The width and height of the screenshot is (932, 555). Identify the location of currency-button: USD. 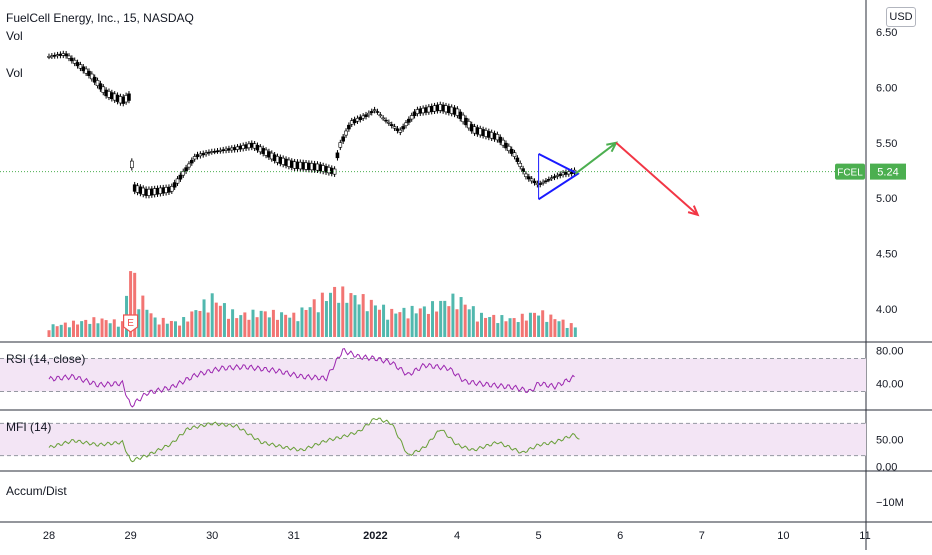
(901, 17).